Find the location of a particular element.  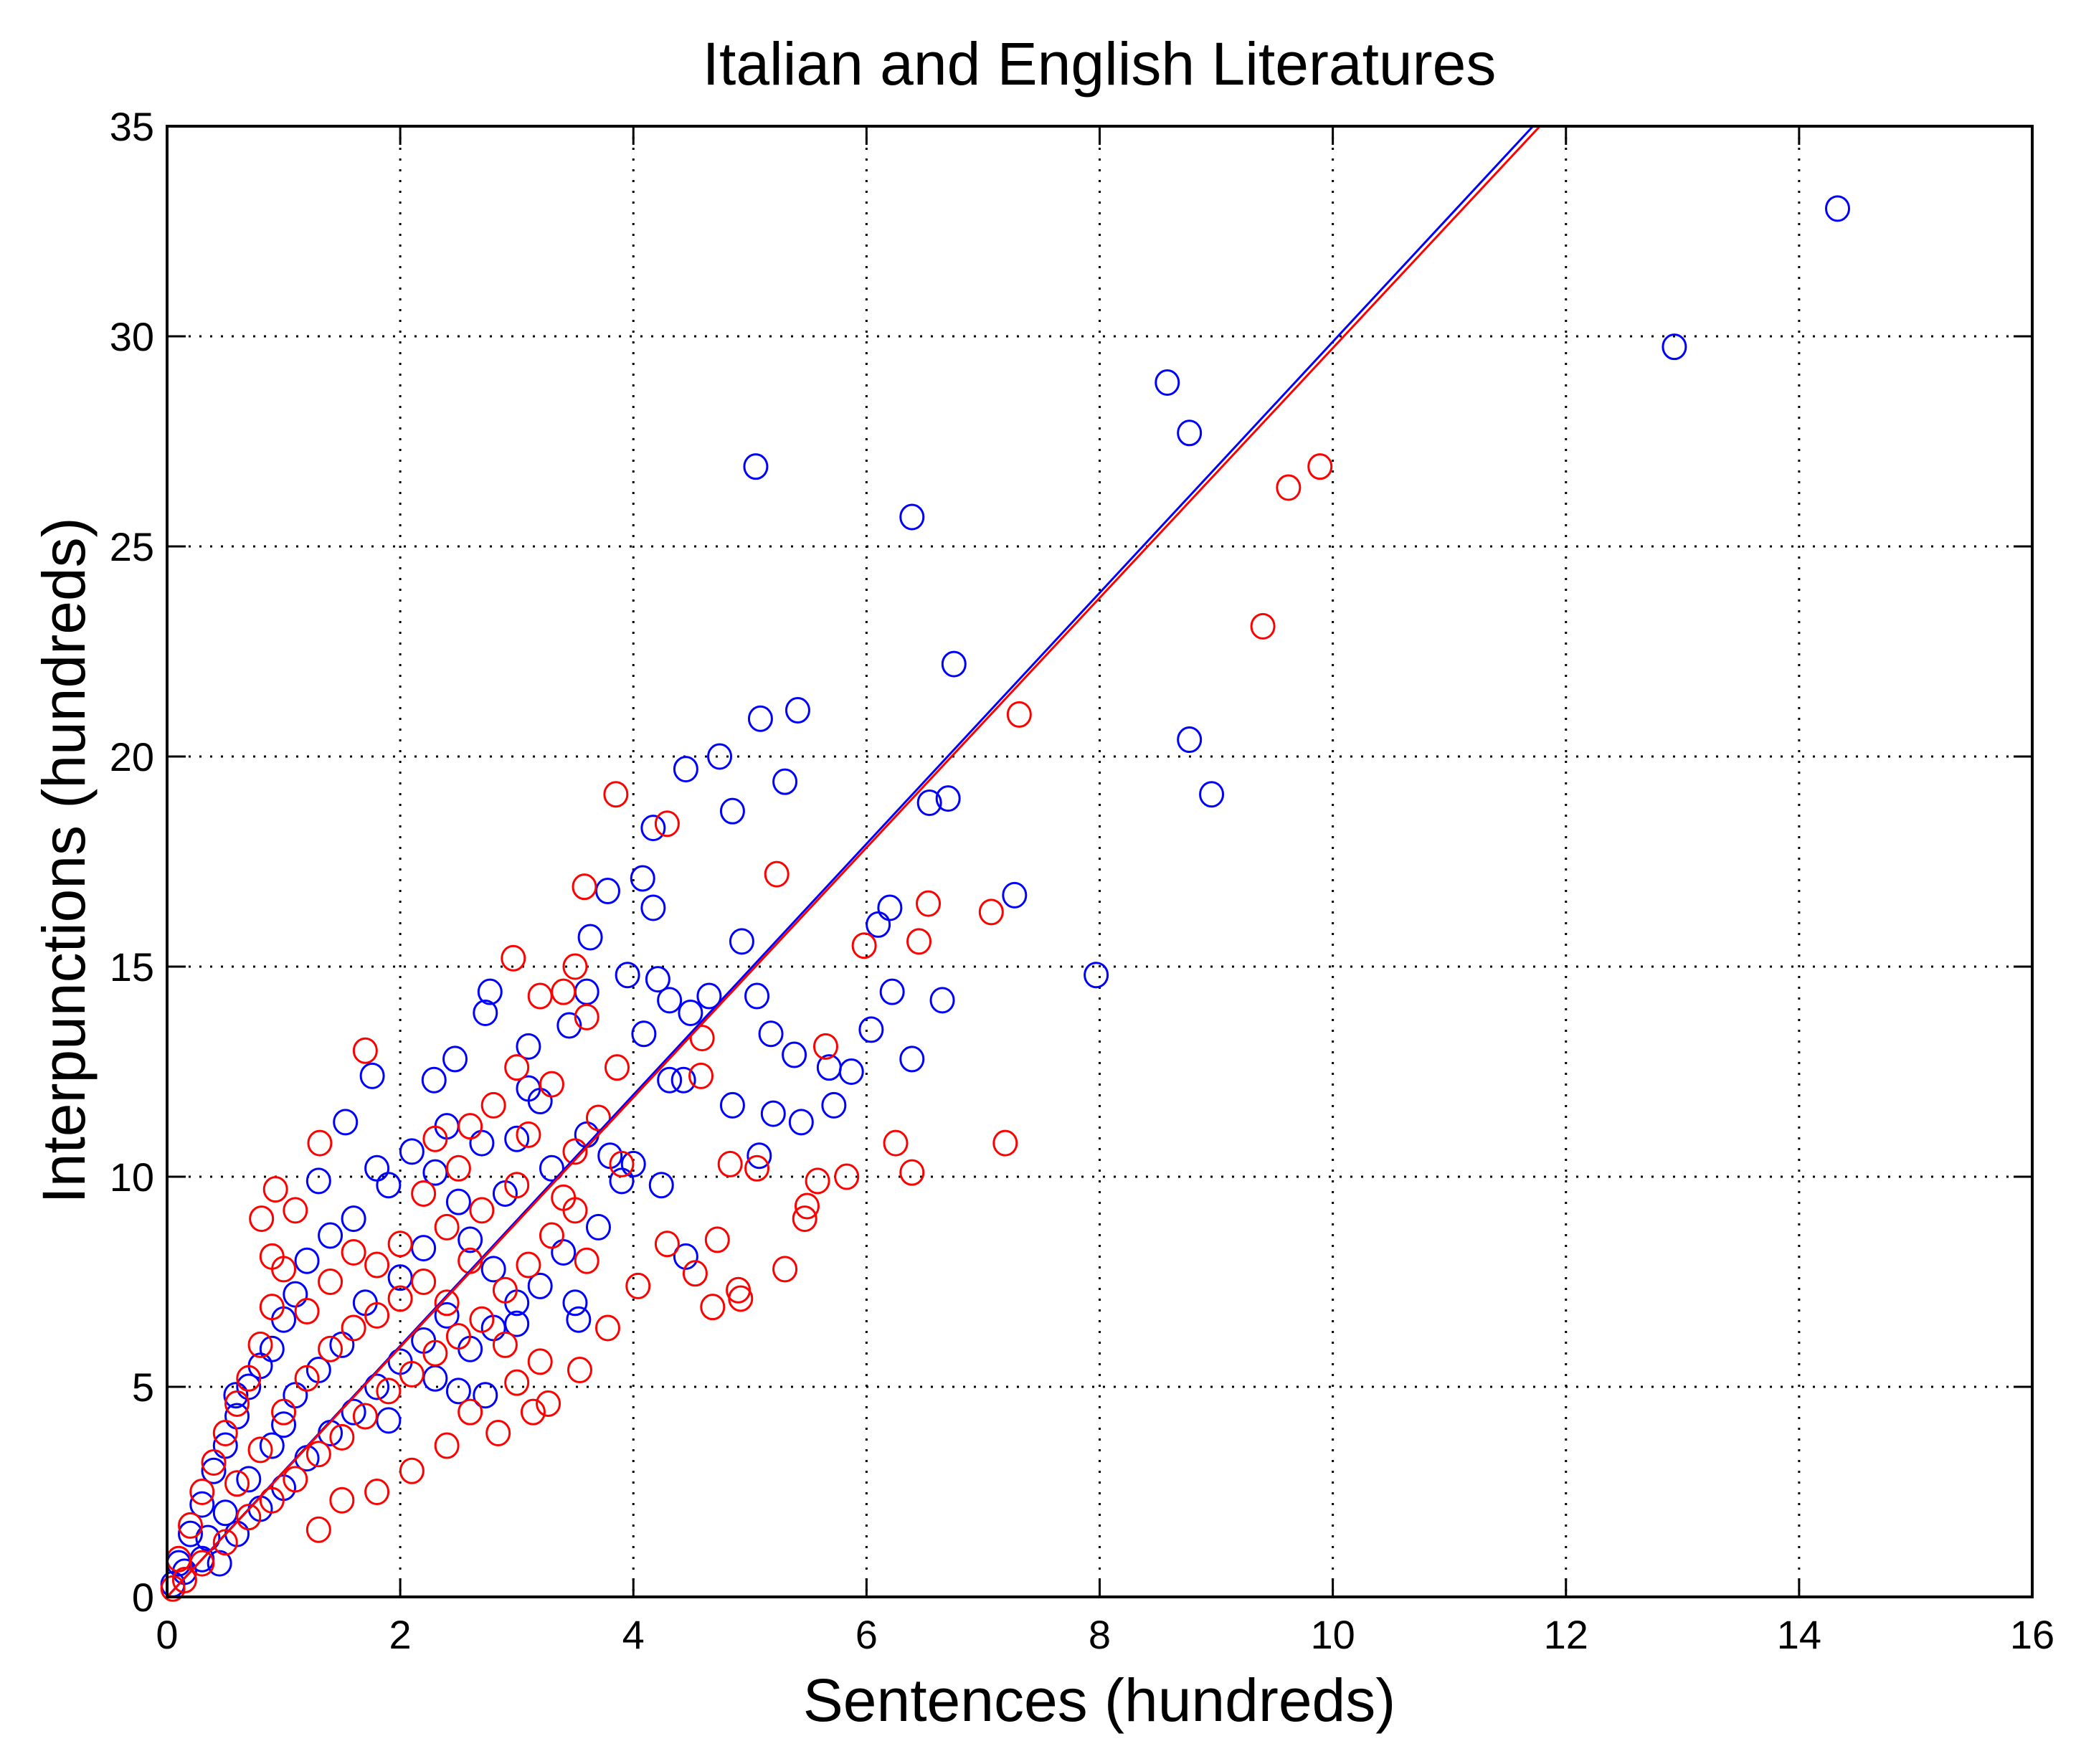

x-tick-label: 0 is located at coordinates (167, 1634).